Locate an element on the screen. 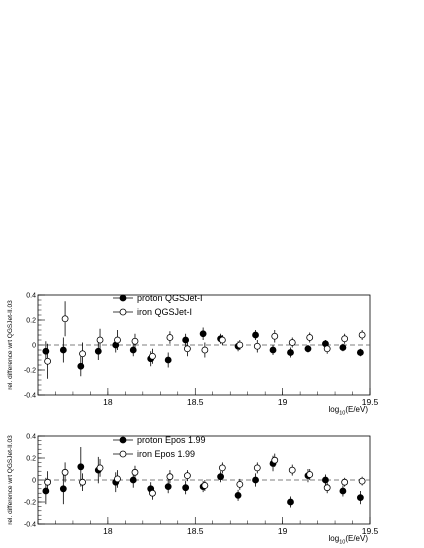 This screenshot has height=548, width=424. legend-entry: proton Epos 1.99 is located at coordinates (159, 440).